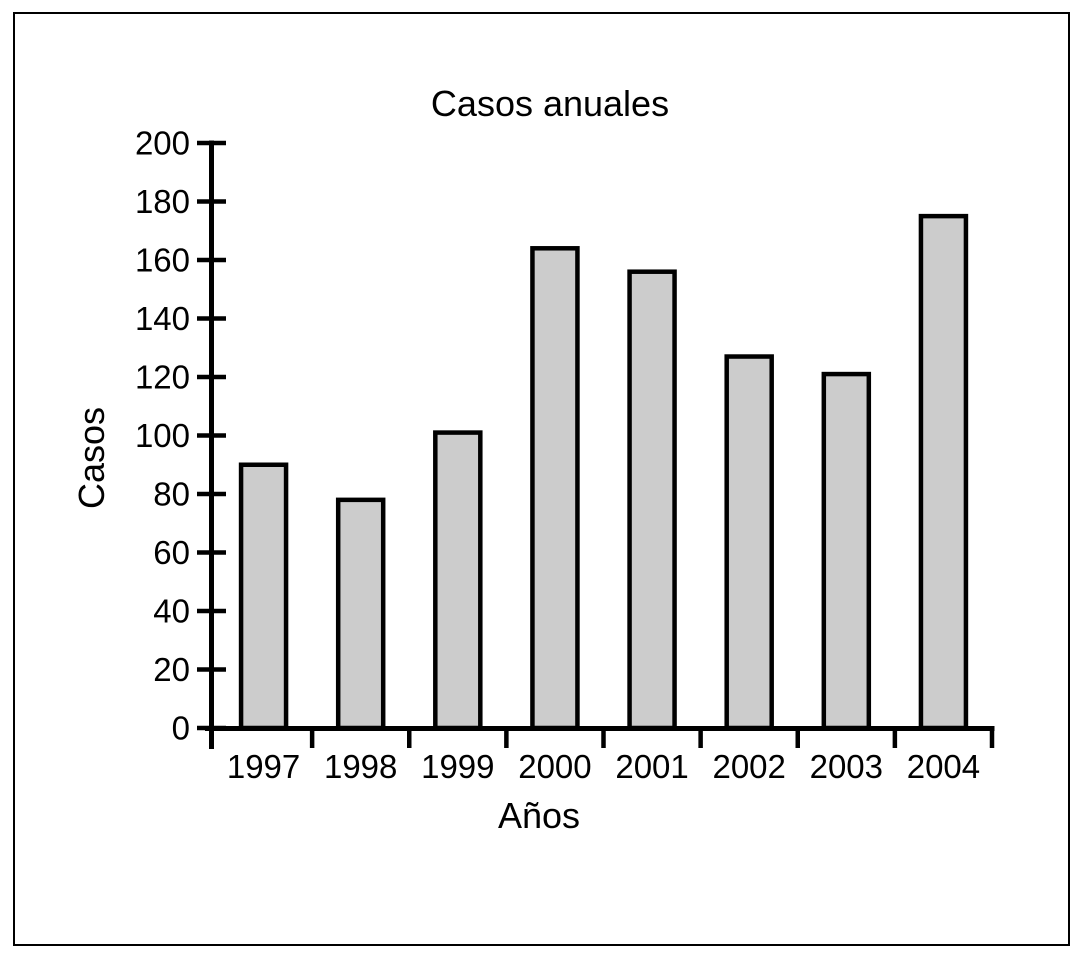 The width and height of the screenshot is (1083, 958). I want to click on y-tick-label-200: 200, so click(162, 143).